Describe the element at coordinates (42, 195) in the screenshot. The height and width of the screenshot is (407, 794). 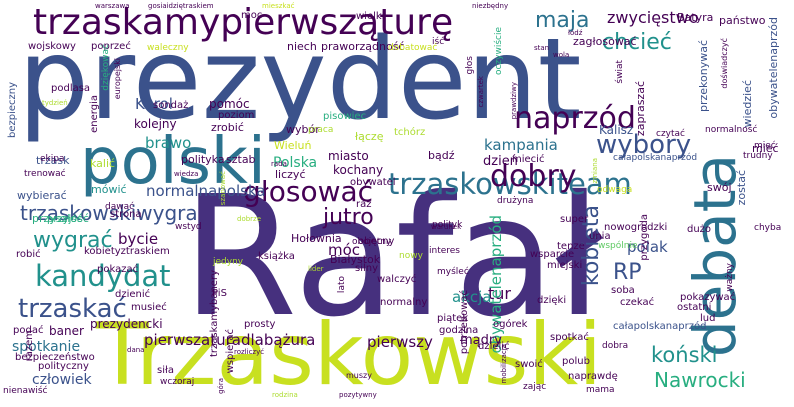
I see `word: wybierać` at that location.